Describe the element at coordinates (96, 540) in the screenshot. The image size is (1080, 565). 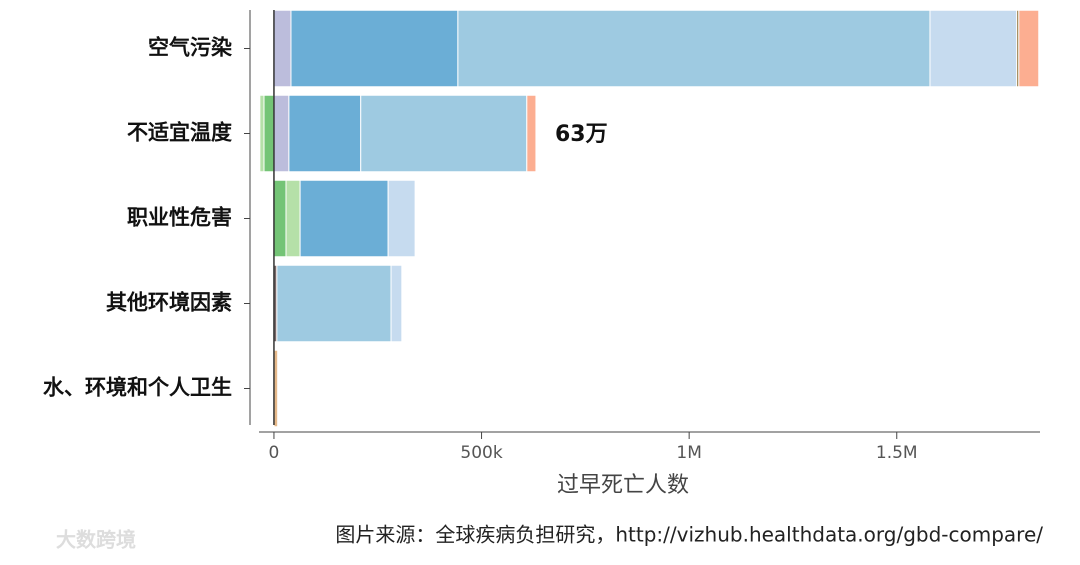
I see `watermark: 大数跨境` at that location.